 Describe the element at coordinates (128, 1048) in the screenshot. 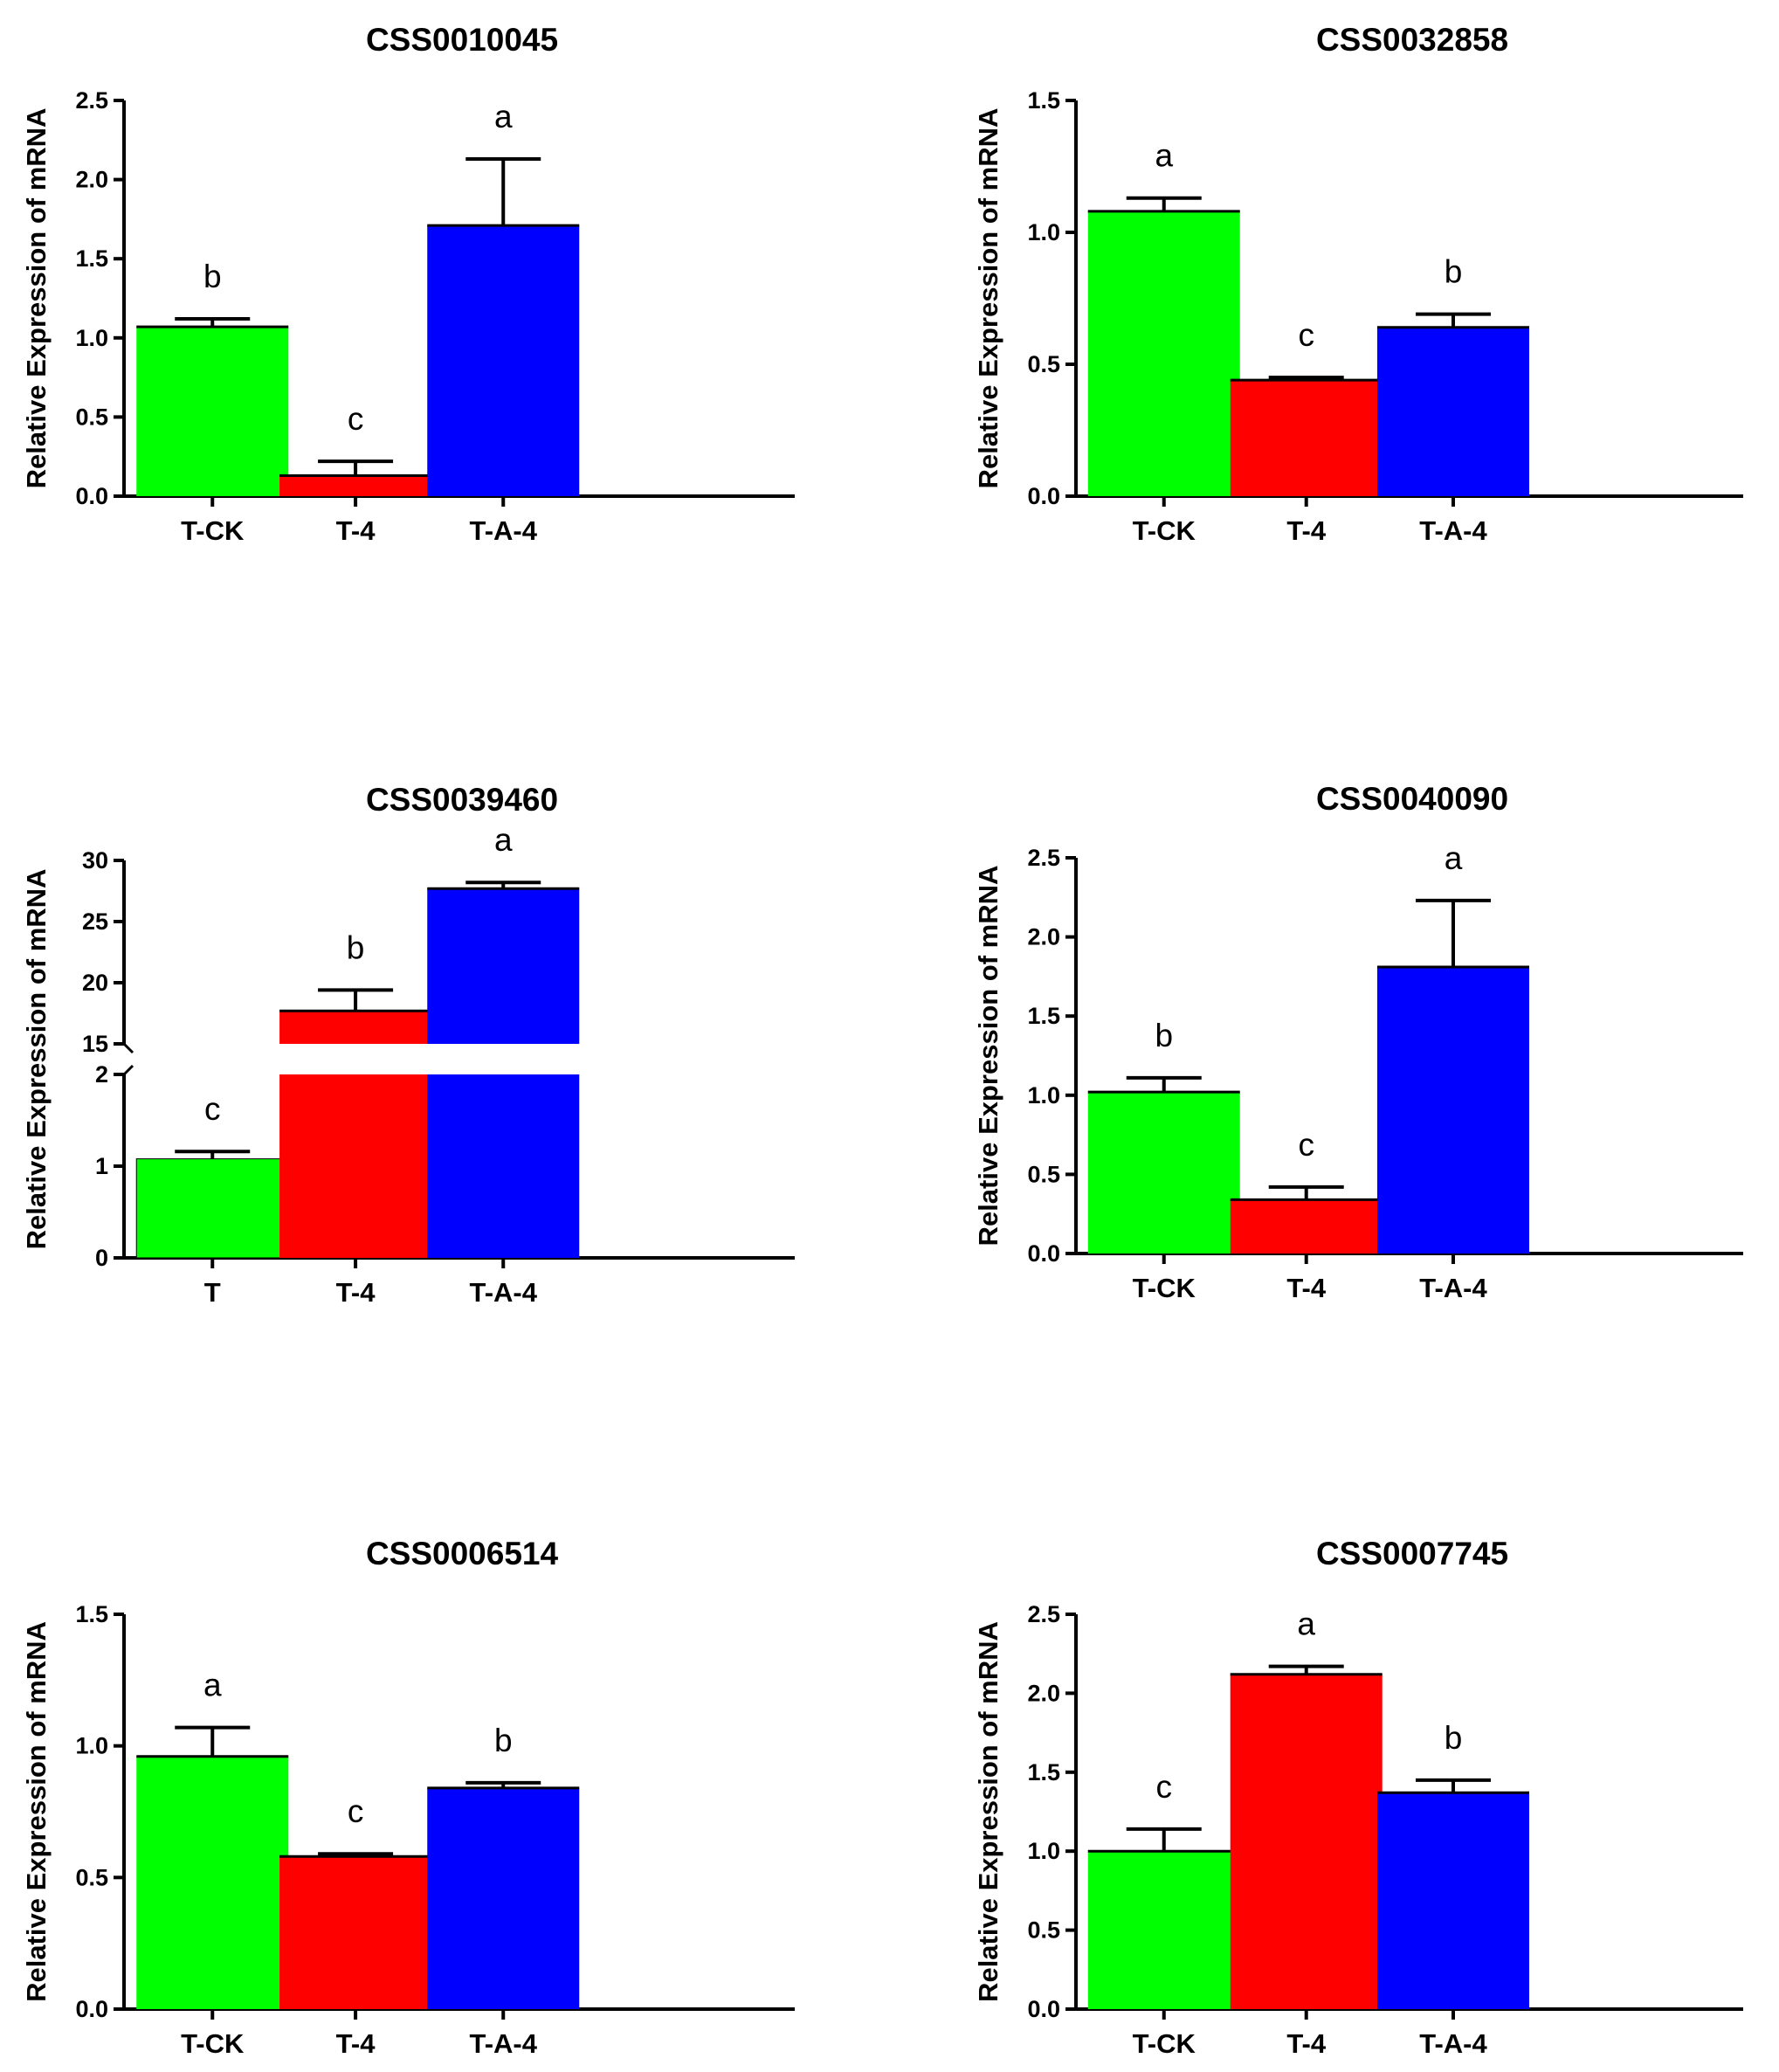

I see `axis-break-mark-upper` at that location.